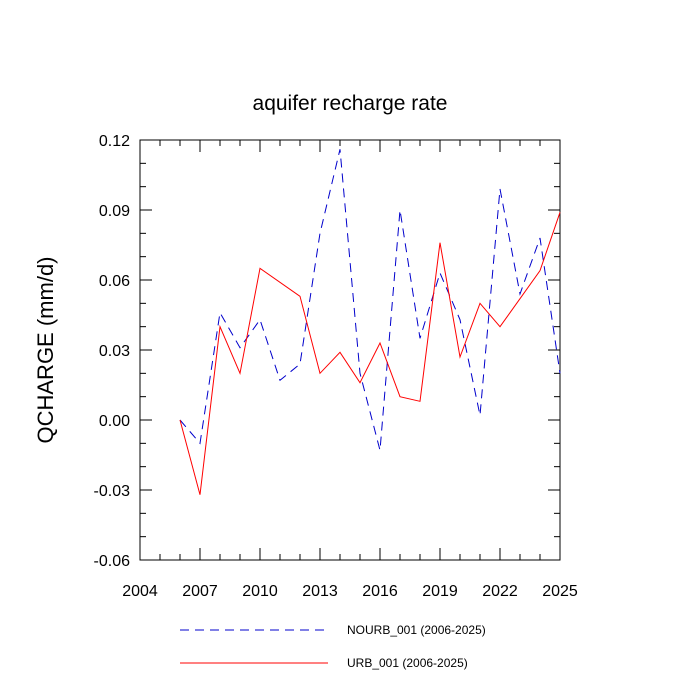 The width and height of the screenshot is (700, 700). I want to click on x-tick-label: 2019, so click(440, 591).